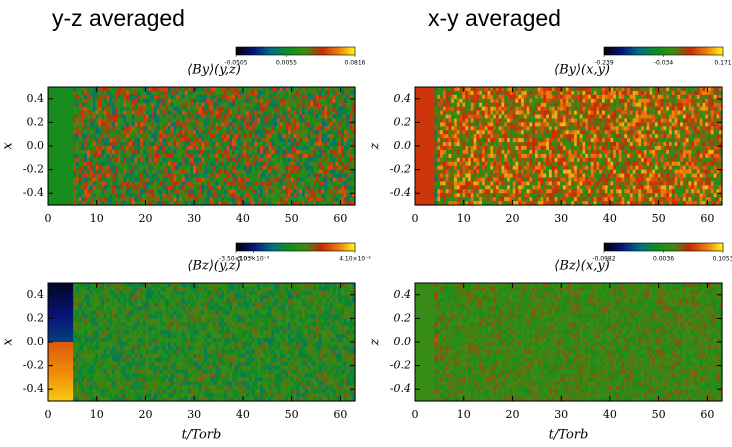  Describe the element at coordinates (494, 18) in the screenshot. I see `column-heading: x-y averaged` at that location.